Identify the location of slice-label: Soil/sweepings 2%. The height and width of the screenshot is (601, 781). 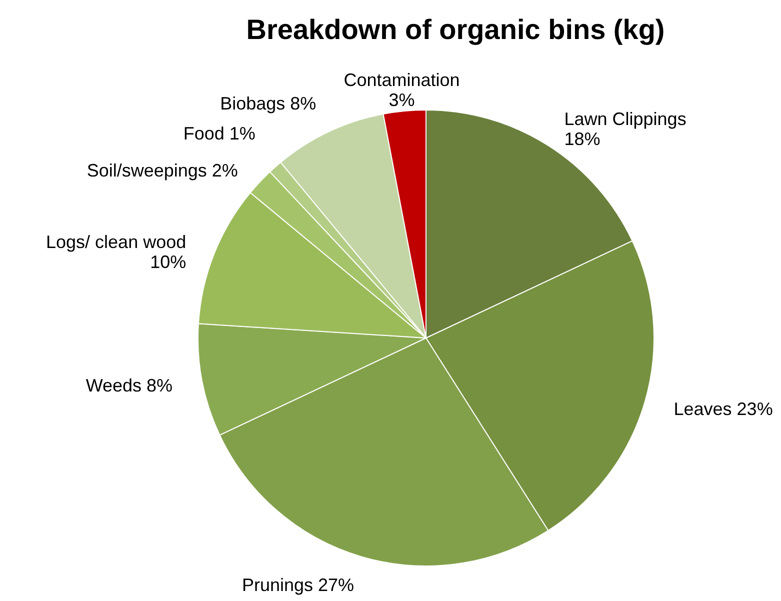
(162, 170).